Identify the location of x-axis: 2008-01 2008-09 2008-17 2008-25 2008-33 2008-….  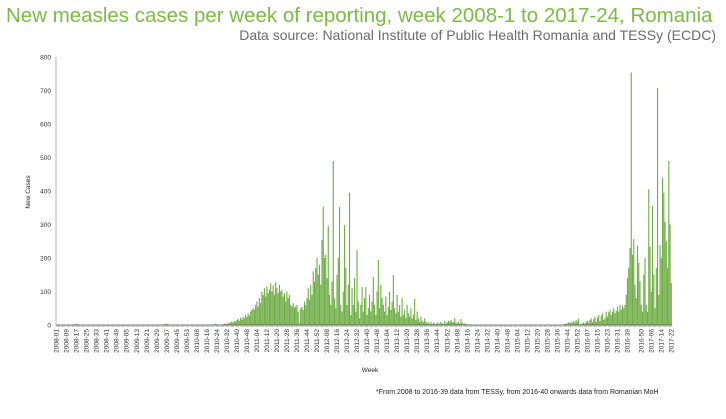
(364, 338).